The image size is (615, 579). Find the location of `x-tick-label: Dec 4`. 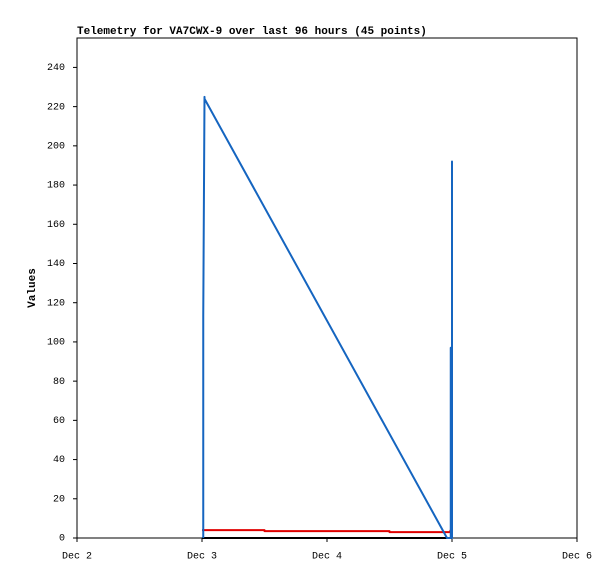

x-tick-label: Dec 4 is located at coordinates (327, 557).